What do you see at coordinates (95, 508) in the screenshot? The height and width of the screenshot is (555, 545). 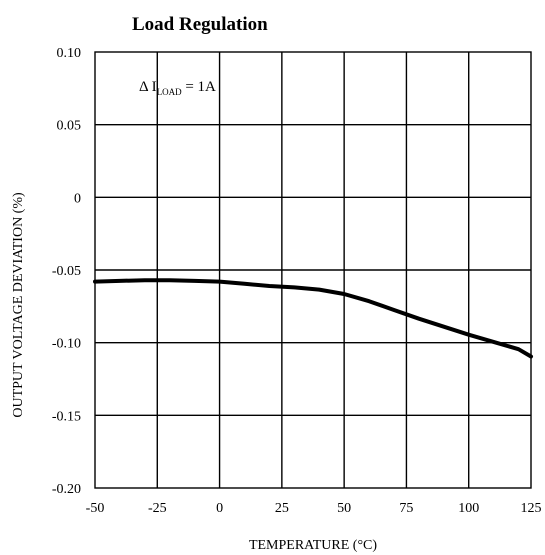 I see `x-tick-label: -50` at bounding box center [95, 508].